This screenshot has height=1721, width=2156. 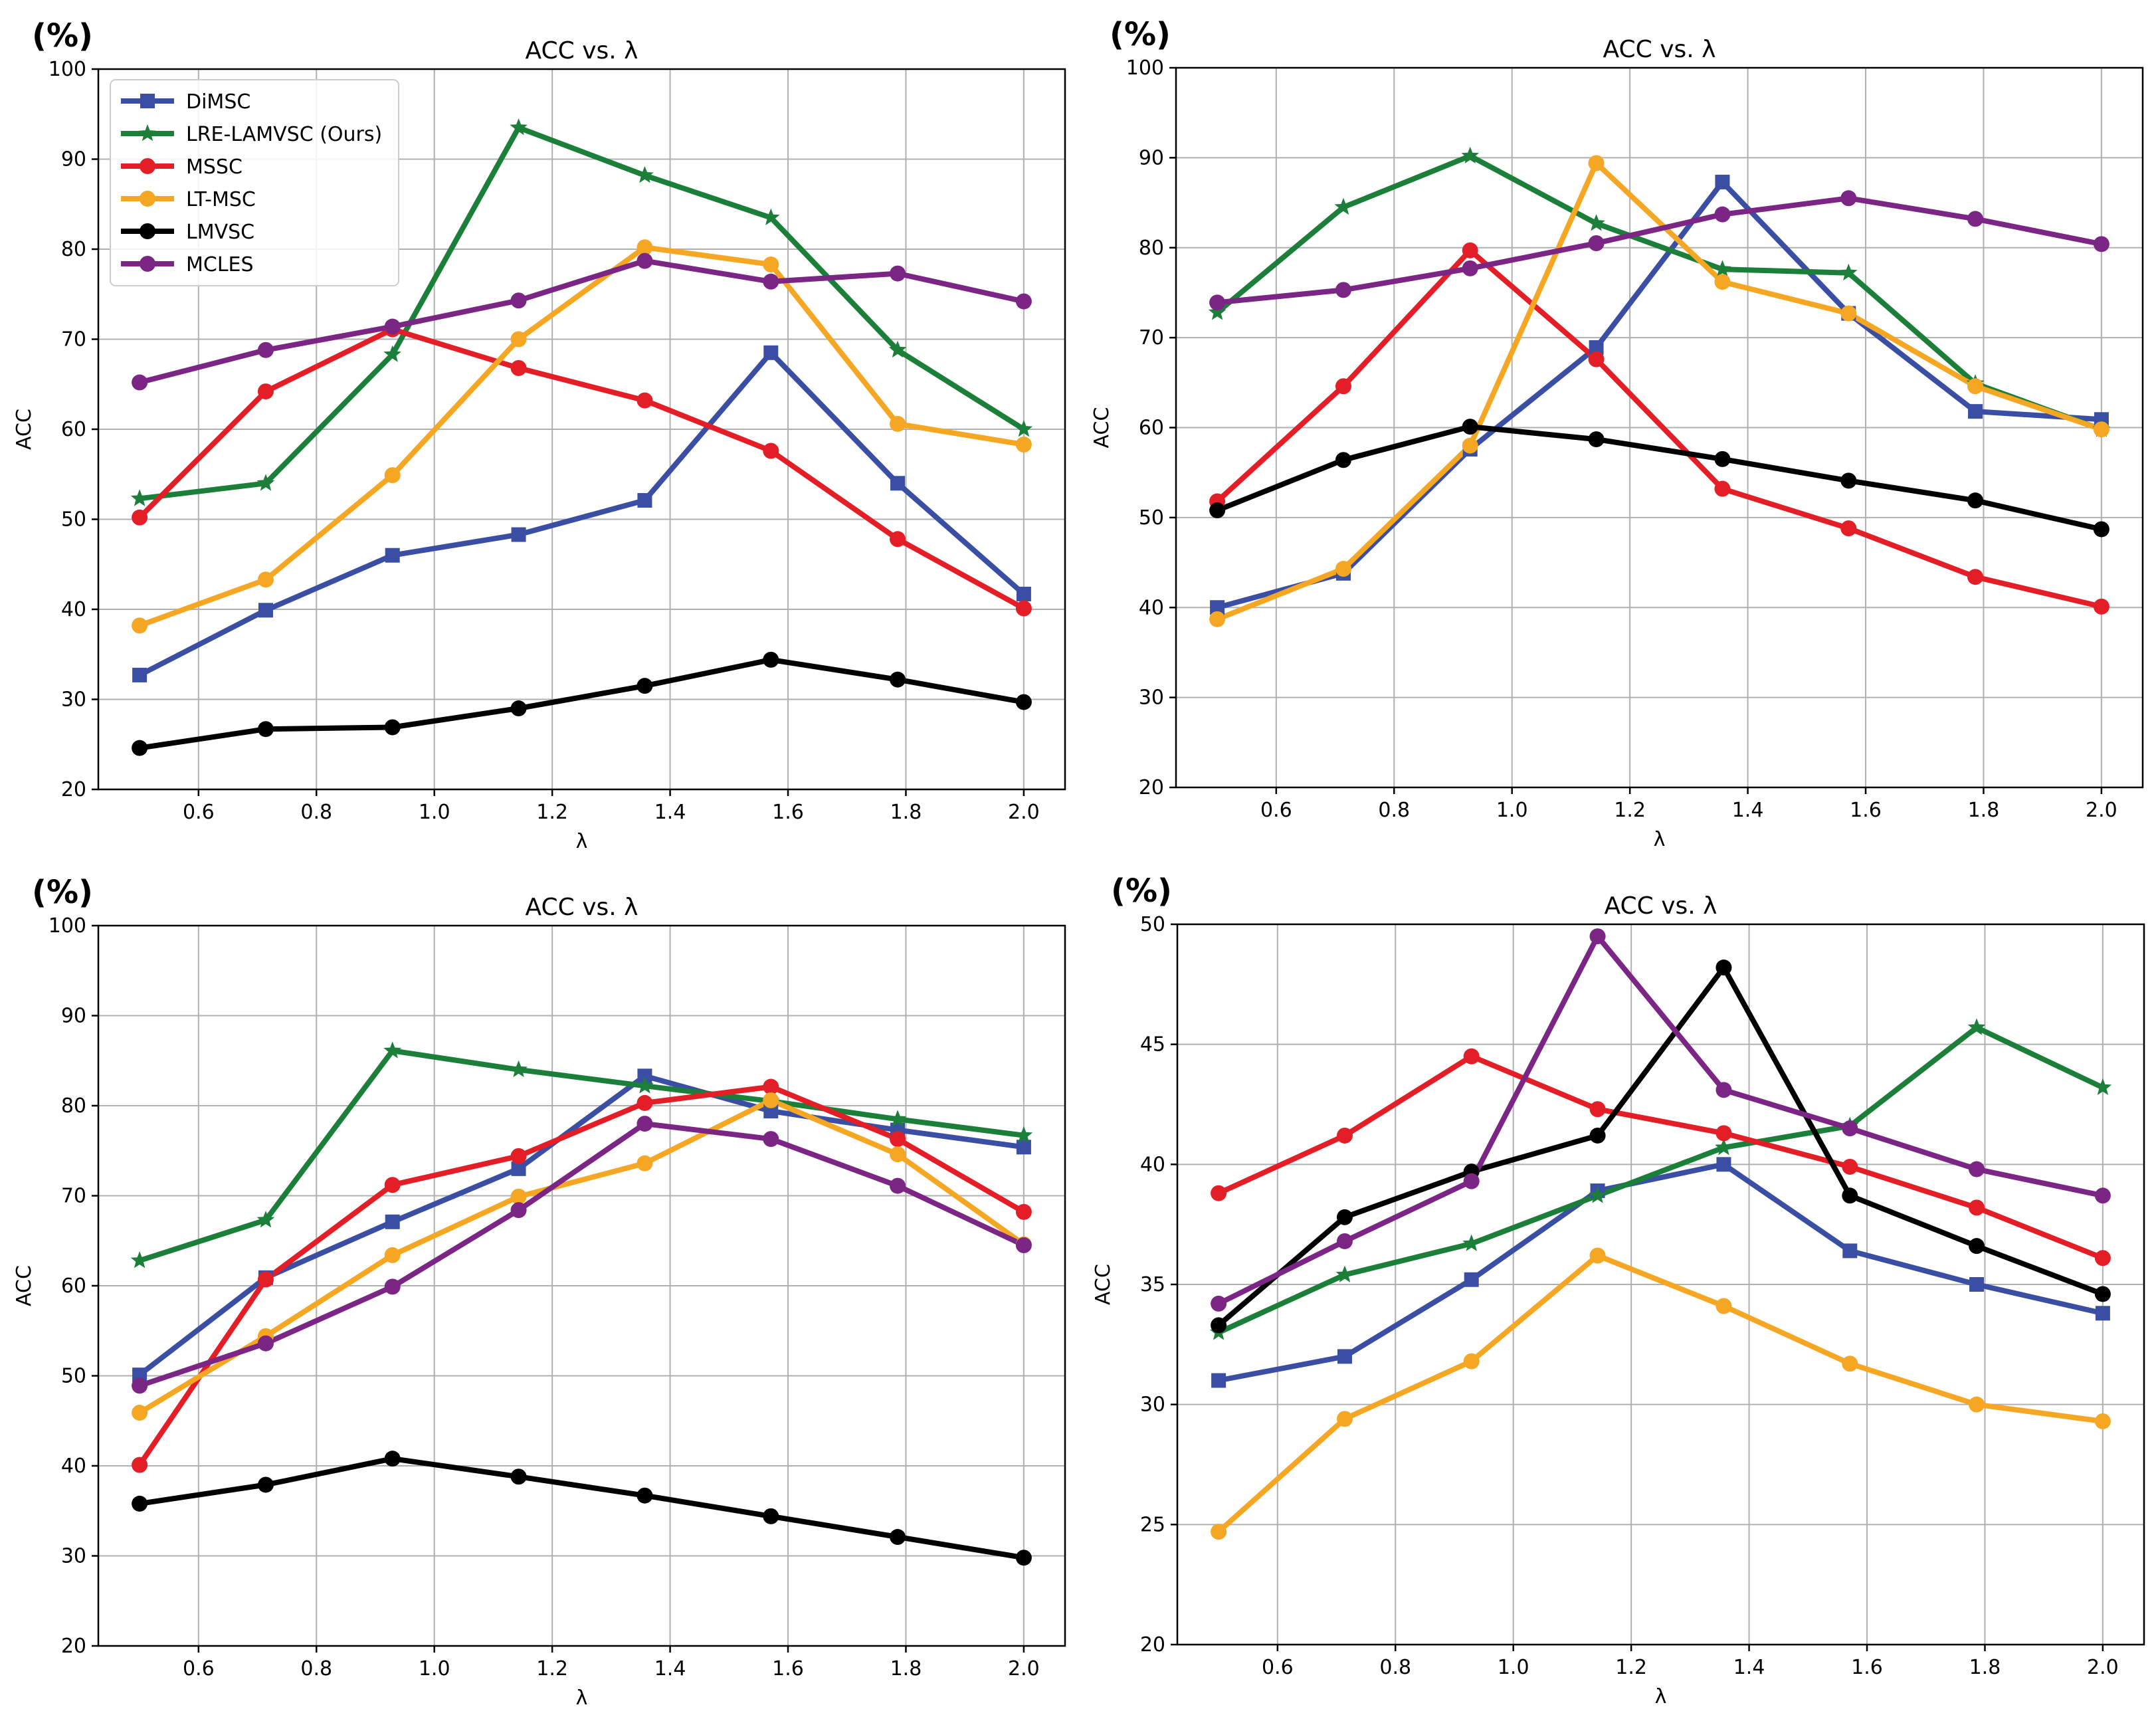 What do you see at coordinates (73, 1286) in the screenshot?
I see `y-tick-label: 60` at bounding box center [73, 1286].